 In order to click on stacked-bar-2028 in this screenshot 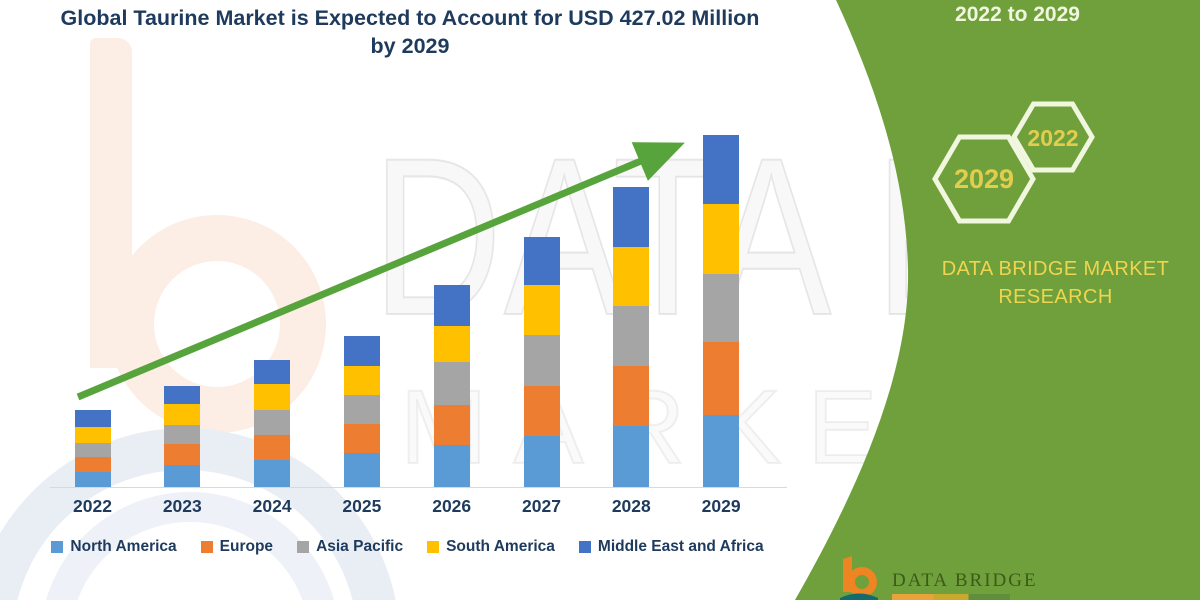, I will do `click(631, 337)`.